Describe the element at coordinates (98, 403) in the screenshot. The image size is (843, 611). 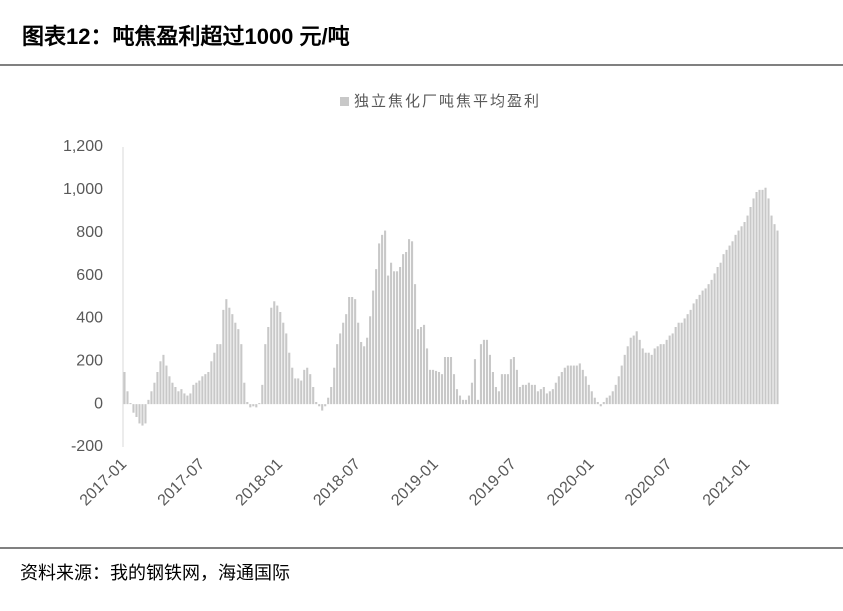
I see `y-tick-label: 0` at that location.